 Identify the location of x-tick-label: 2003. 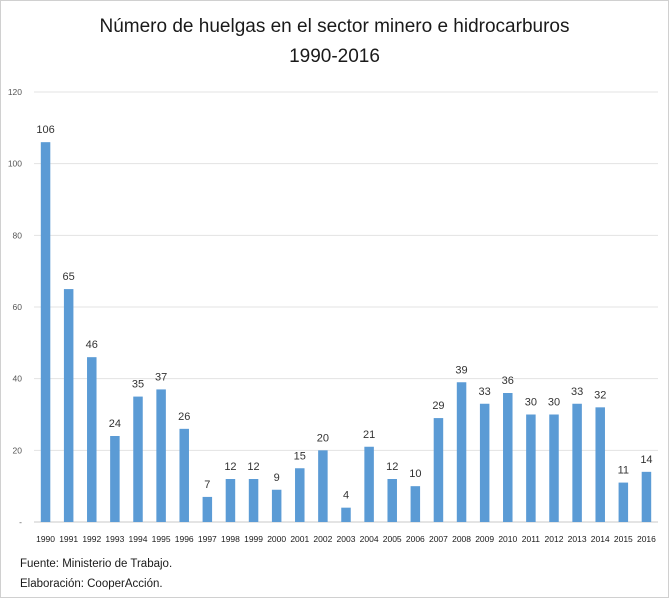
(346, 539).